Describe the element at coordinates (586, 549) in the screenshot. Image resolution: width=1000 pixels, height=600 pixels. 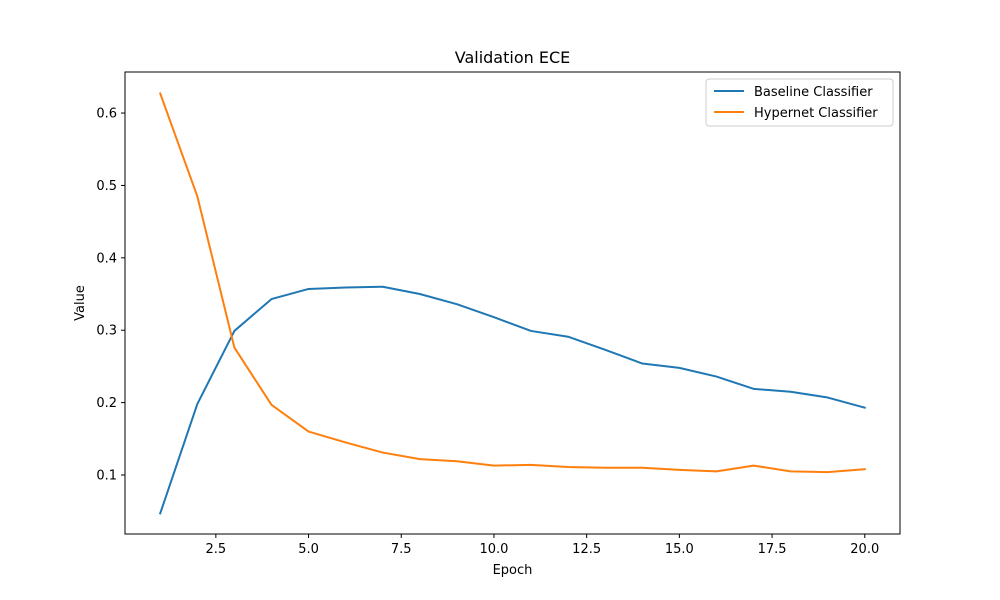
I see `x-tick-label: 12.5` at that location.